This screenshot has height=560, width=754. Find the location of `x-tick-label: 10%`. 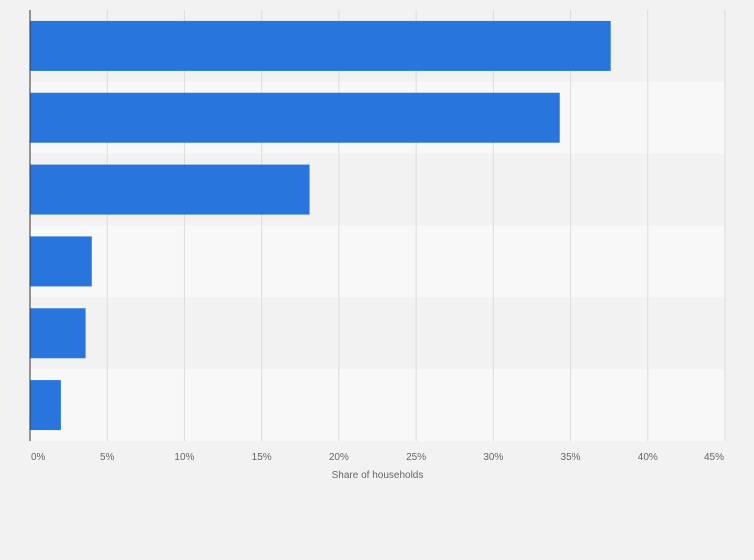

x-tick-label: 10% is located at coordinates (184, 457).